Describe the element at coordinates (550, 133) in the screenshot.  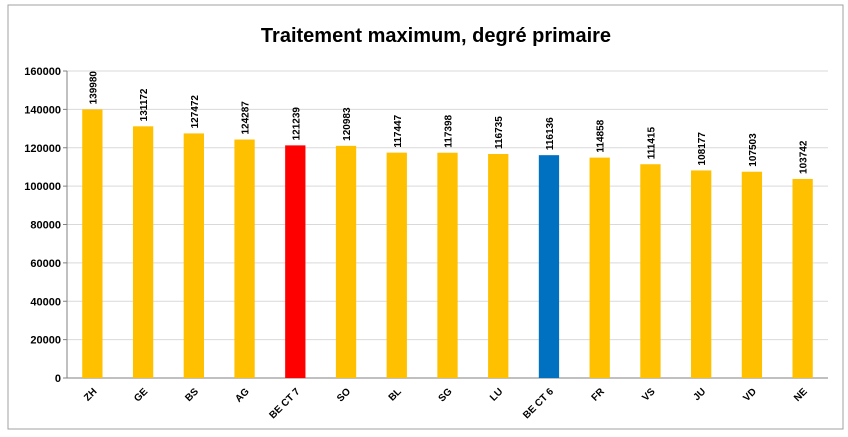
I see `data-label: 116136` at that location.